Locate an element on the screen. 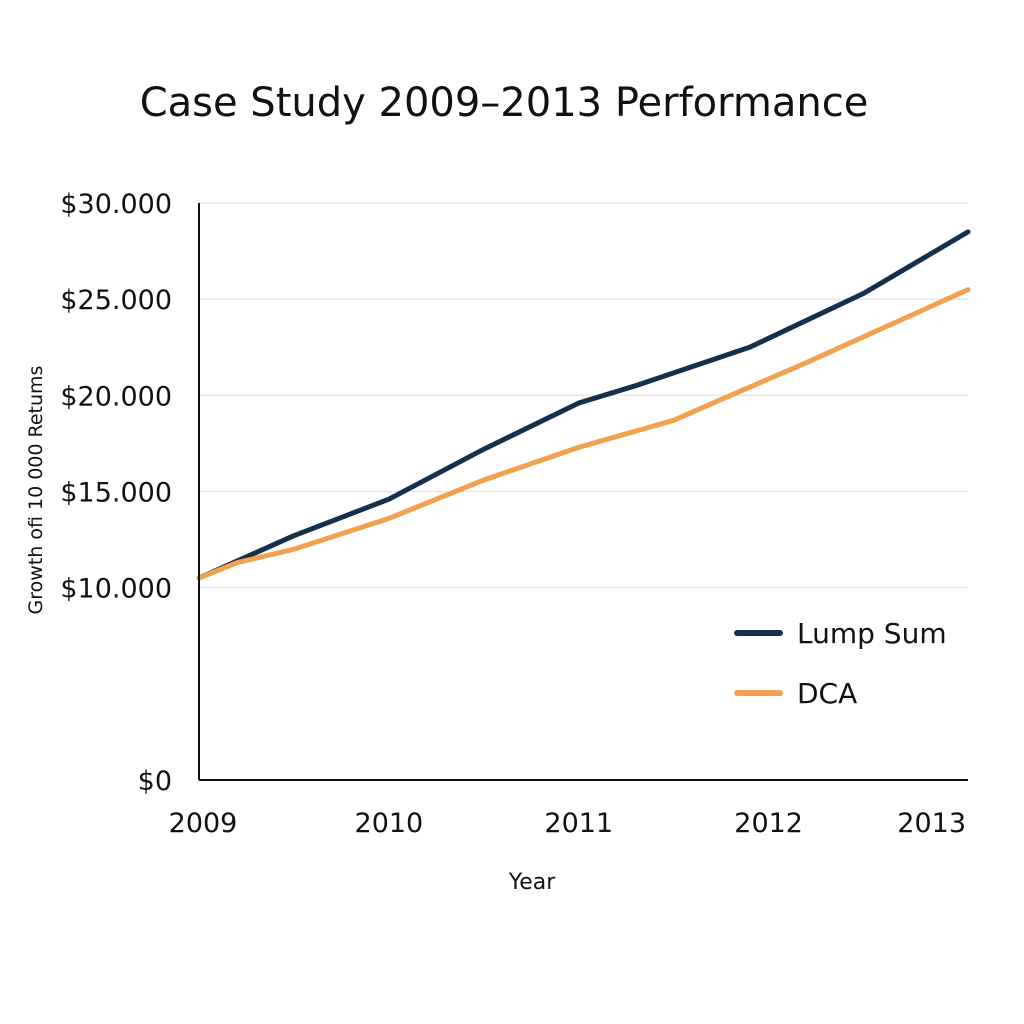  x-axis-label: Year is located at coordinates (532, 882).